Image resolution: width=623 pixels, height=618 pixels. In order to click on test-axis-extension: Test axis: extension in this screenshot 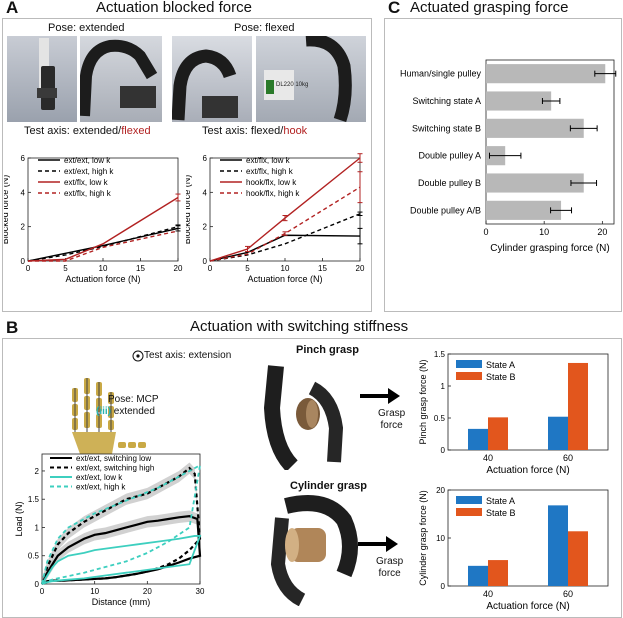, I will do `click(188, 355)`.